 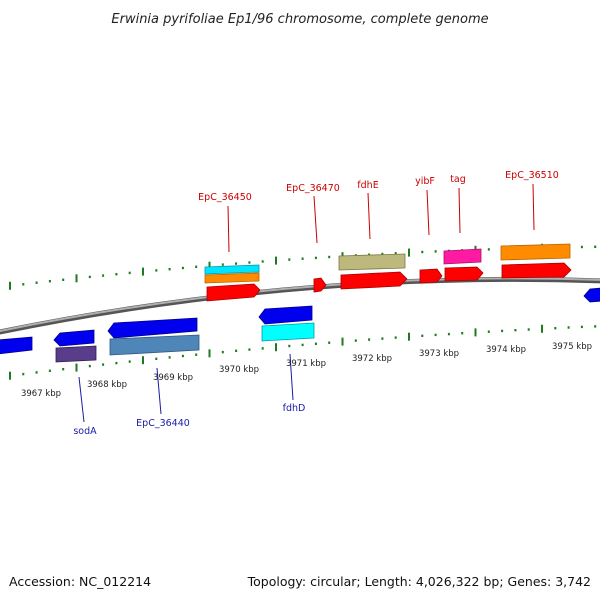 I want to click on gene-arrow-soda, so click(x=74, y=338).